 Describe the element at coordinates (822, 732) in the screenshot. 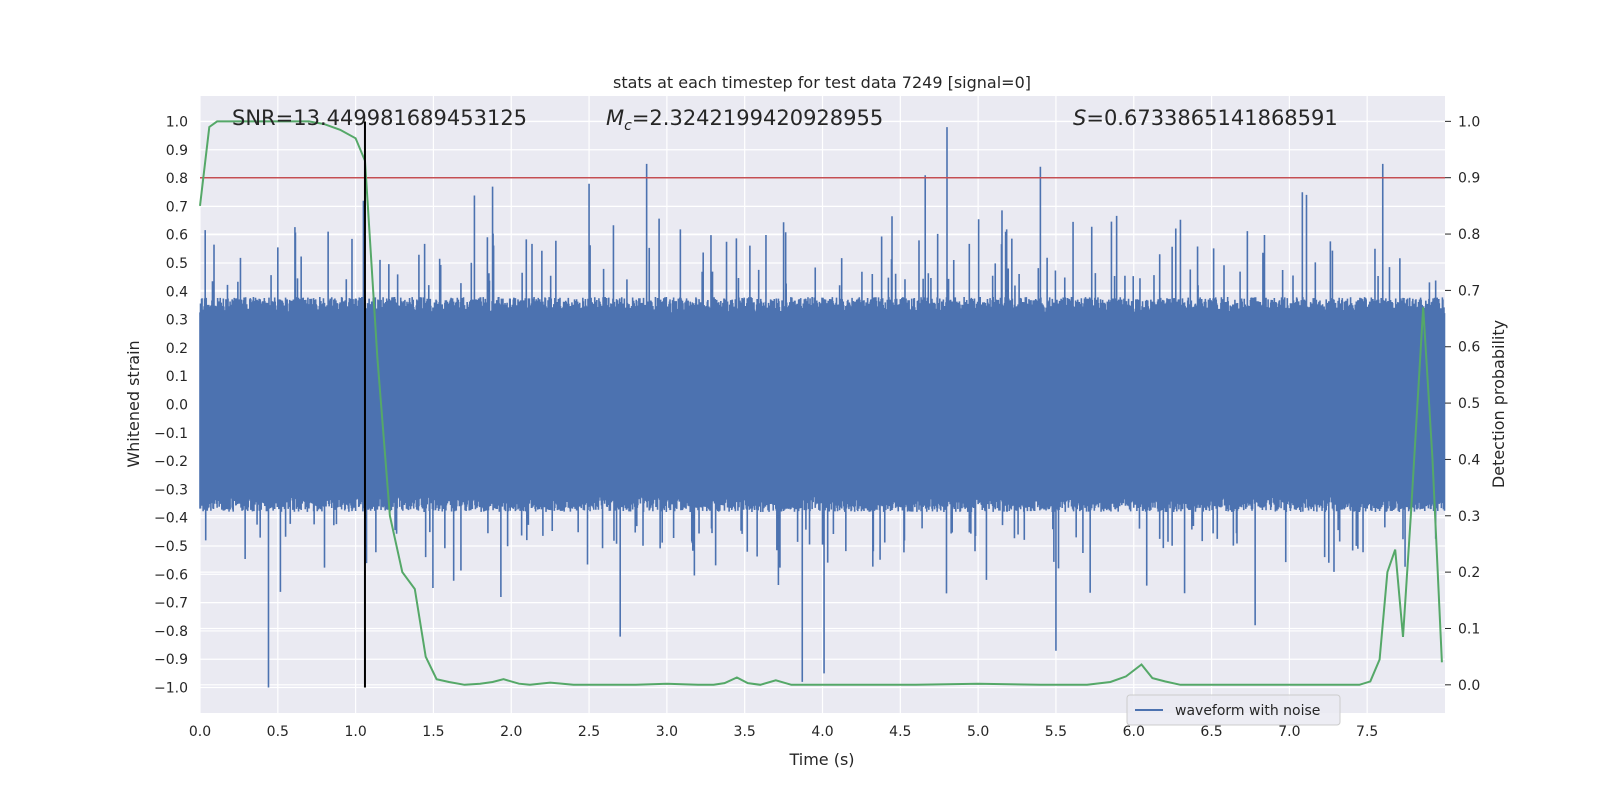

I see `x-tick-label: 4.0` at that location.